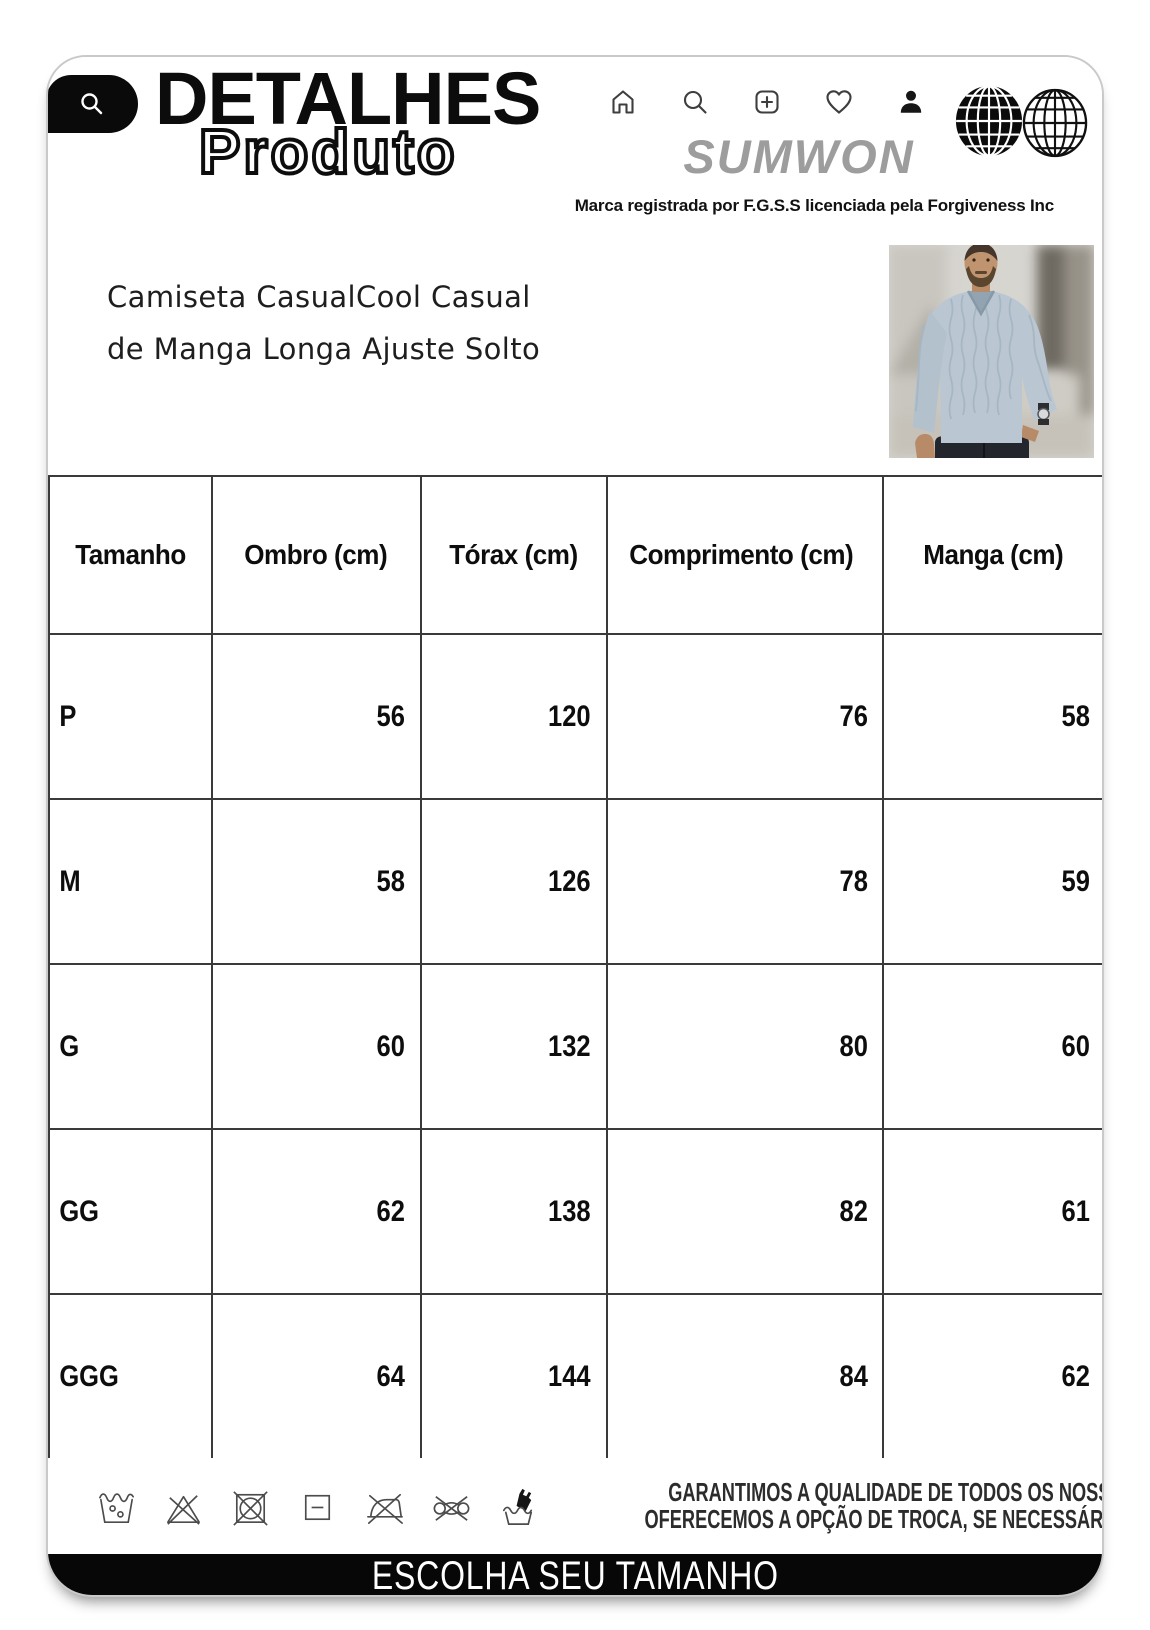  Describe the element at coordinates (130, 716) in the screenshot. I see `size-label: P` at that location.